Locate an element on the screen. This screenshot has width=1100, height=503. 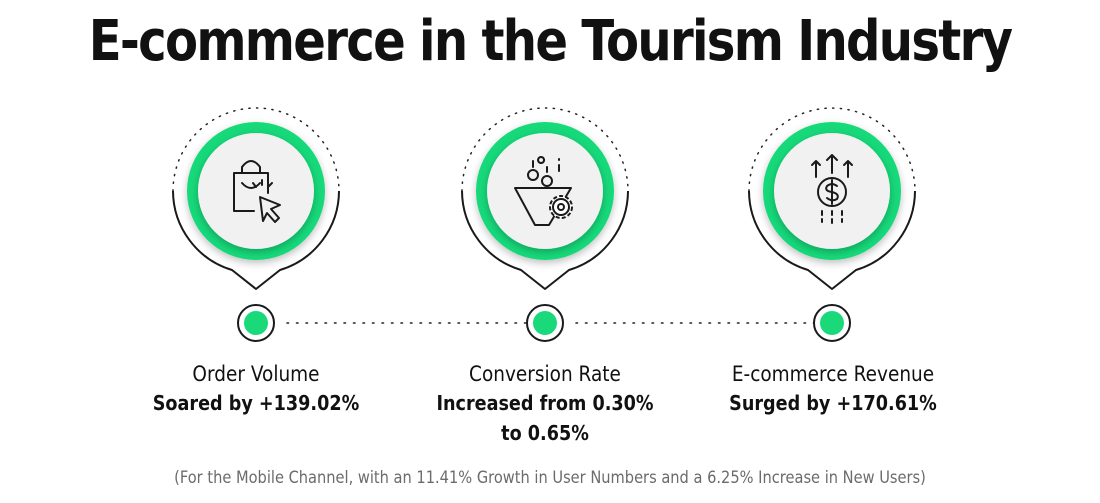
metric-name: E-commerce Revenue is located at coordinates (833, 374).